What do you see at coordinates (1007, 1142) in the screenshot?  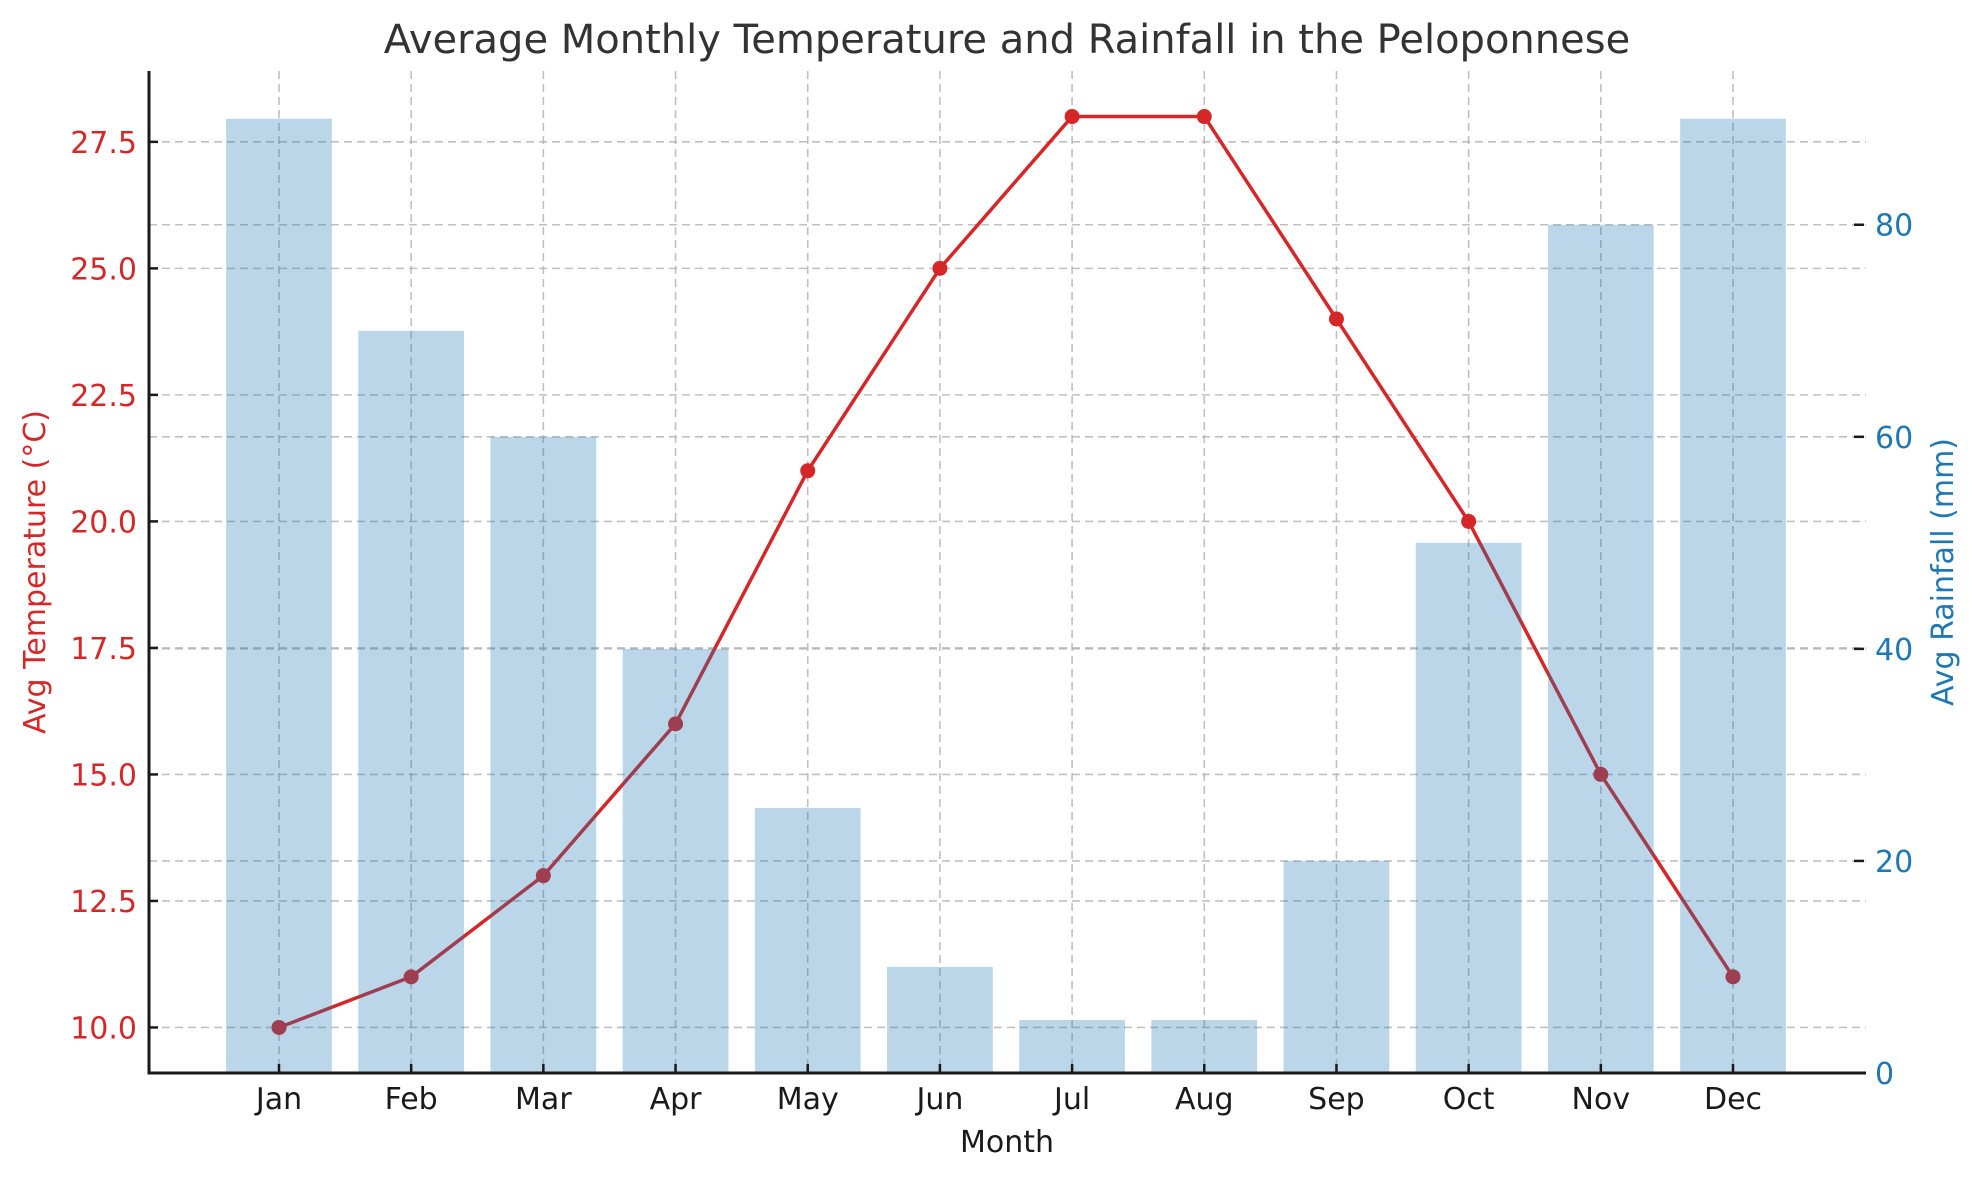 I see `x-axis-label: Month` at bounding box center [1007, 1142].